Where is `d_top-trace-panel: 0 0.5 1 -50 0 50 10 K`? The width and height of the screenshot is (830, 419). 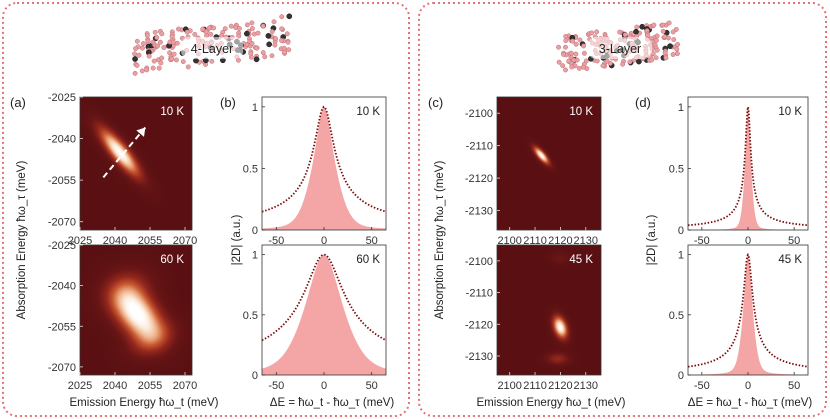 d_top-trace-panel: 0 0.5 1 -50 0 50 10 K is located at coordinates (739, 171).